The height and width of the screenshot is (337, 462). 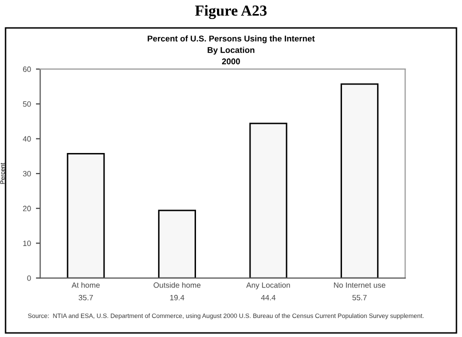 What do you see at coordinates (231, 12) in the screenshot?
I see `chart-title: Figure A23` at bounding box center [231, 12].